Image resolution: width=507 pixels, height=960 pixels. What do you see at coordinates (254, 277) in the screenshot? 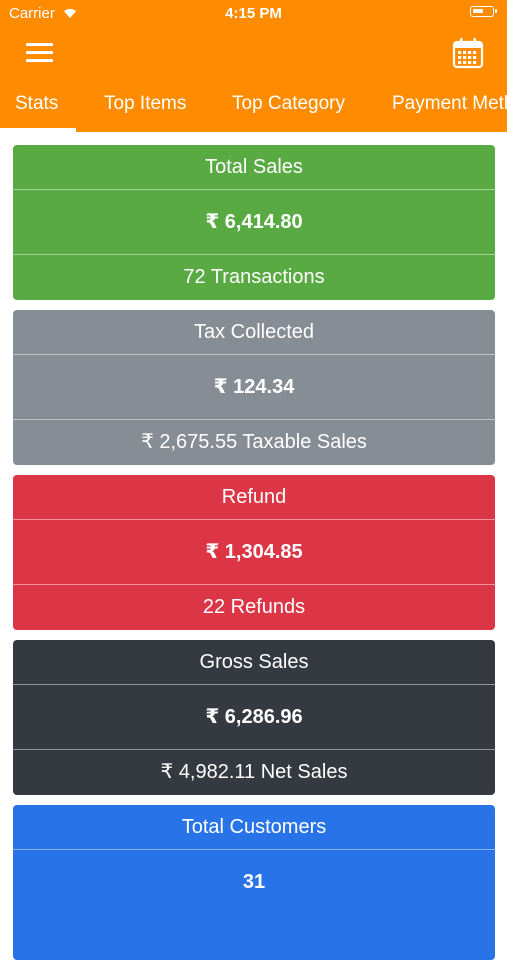
I see `card-footer: 72 Transactions` at bounding box center [254, 277].